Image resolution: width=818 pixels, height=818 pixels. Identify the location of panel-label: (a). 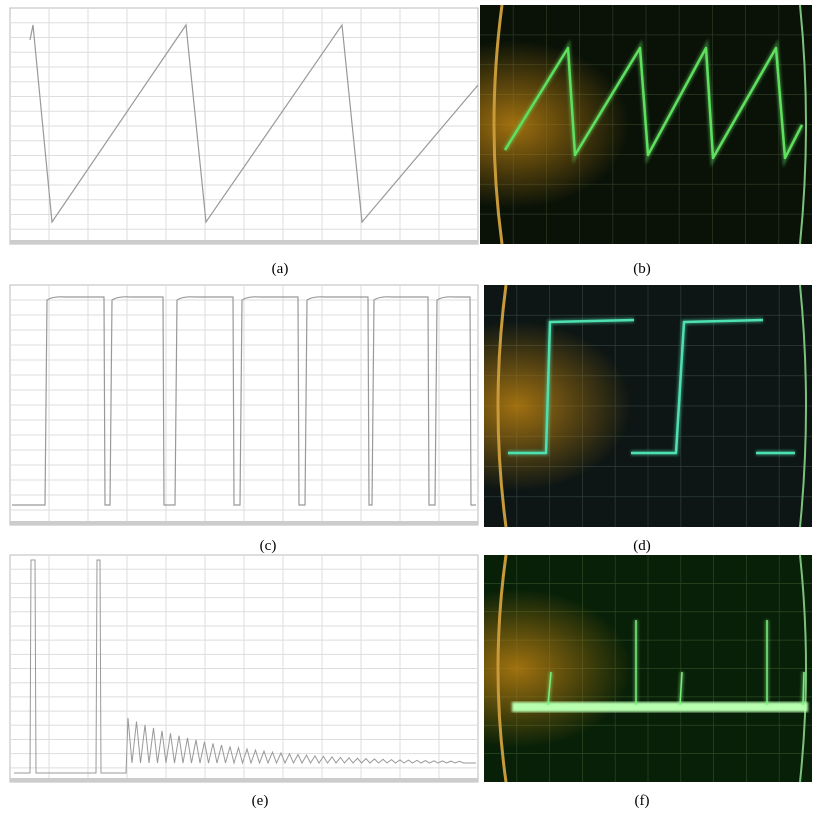
(280, 269).